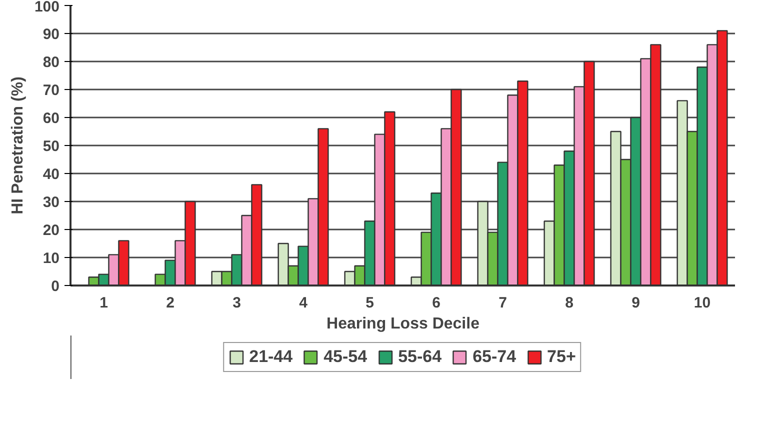 Image resolution: width=775 pixels, height=421 pixels. I want to click on y-tick-label: 30, so click(51, 202).